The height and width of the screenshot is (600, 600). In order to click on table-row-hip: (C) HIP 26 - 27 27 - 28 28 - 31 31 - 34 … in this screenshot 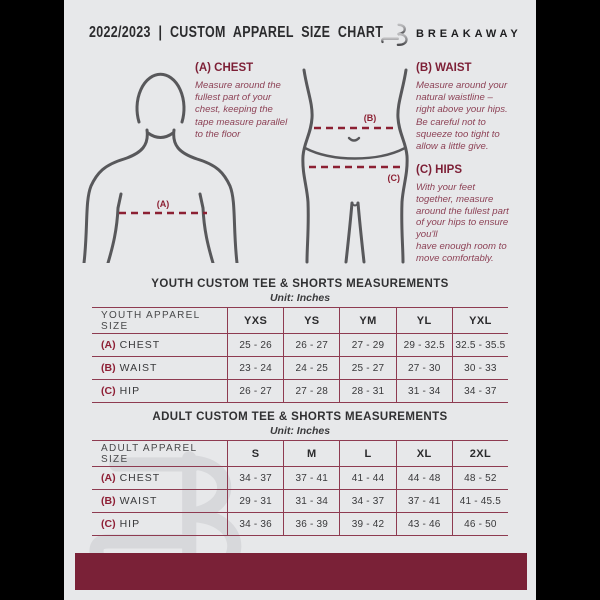, I will do `click(300, 391)`.